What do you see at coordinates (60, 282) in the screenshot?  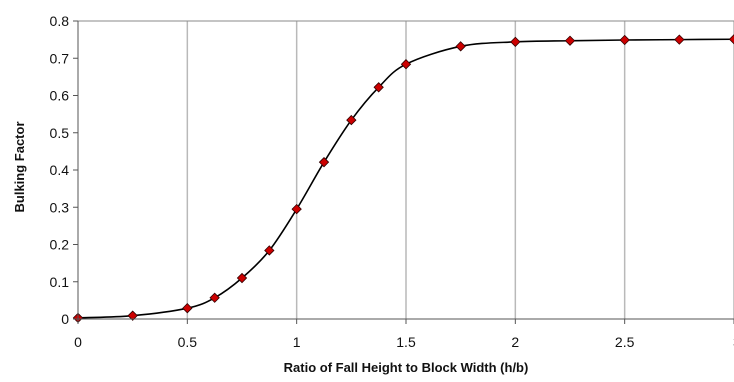 I see `y-tick-label-1: 0.1` at bounding box center [60, 282].